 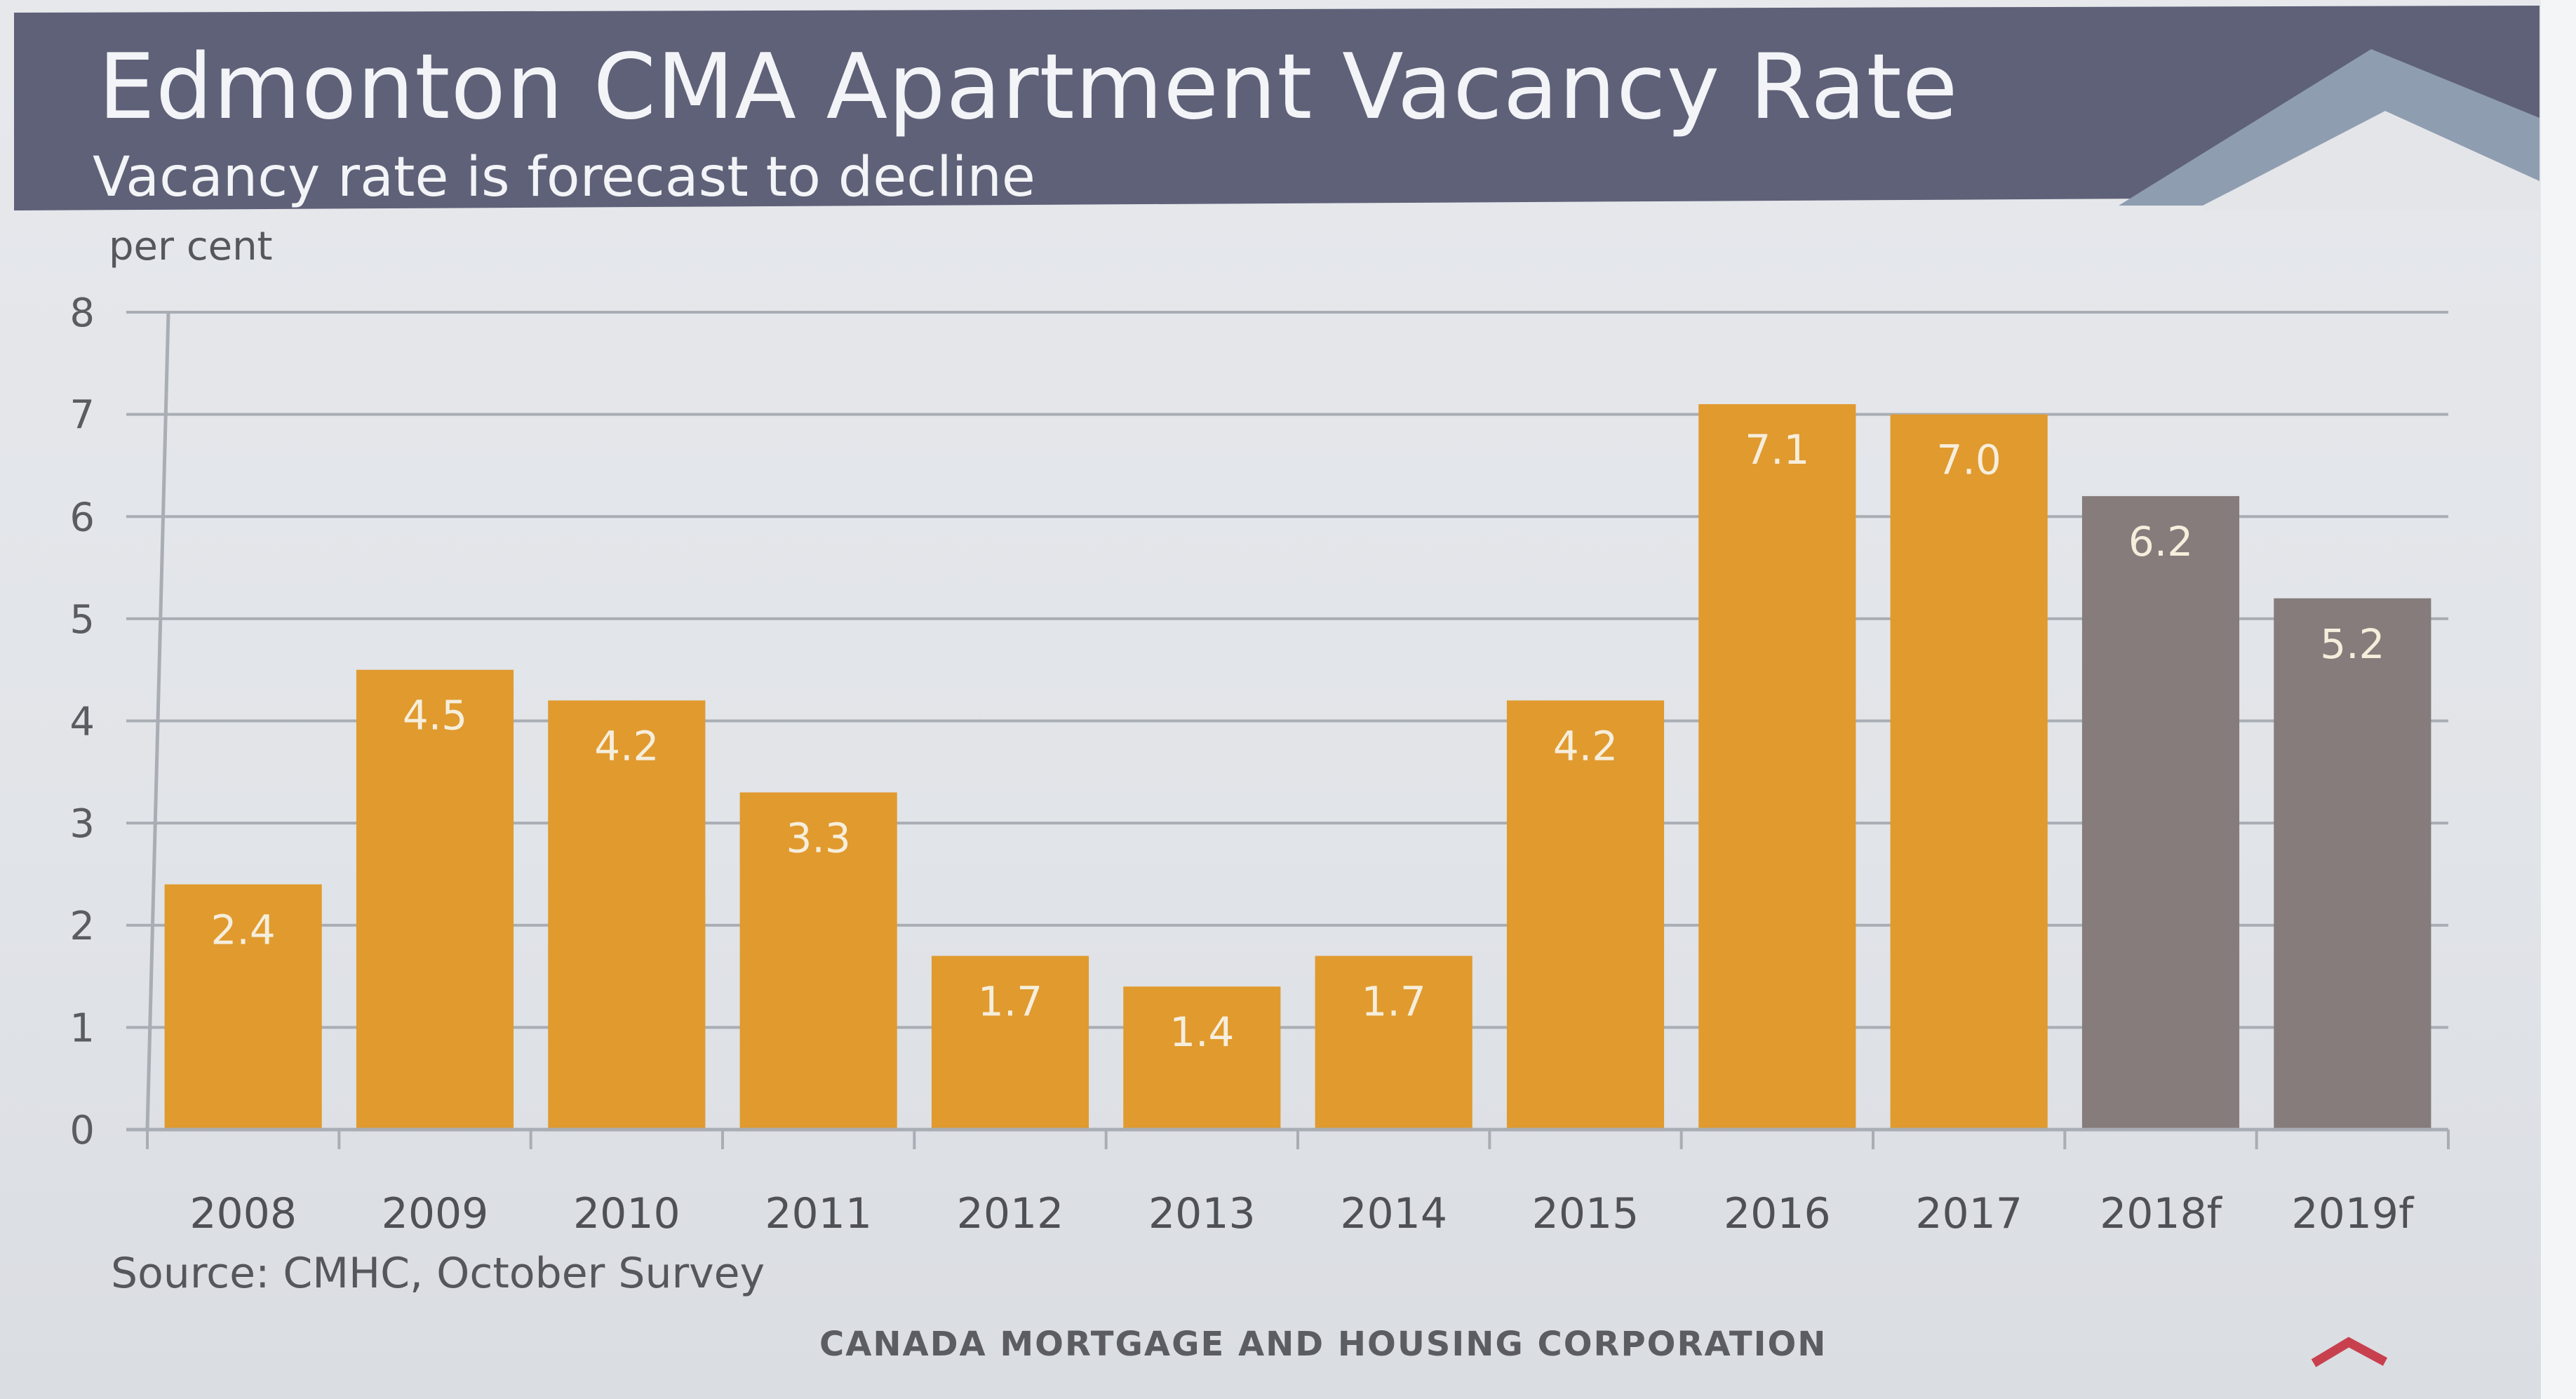 What do you see at coordinates (1010, 1212) in the screenshot?
I see `x-tick-label: 2012` at bounding box center [1010, 1212].